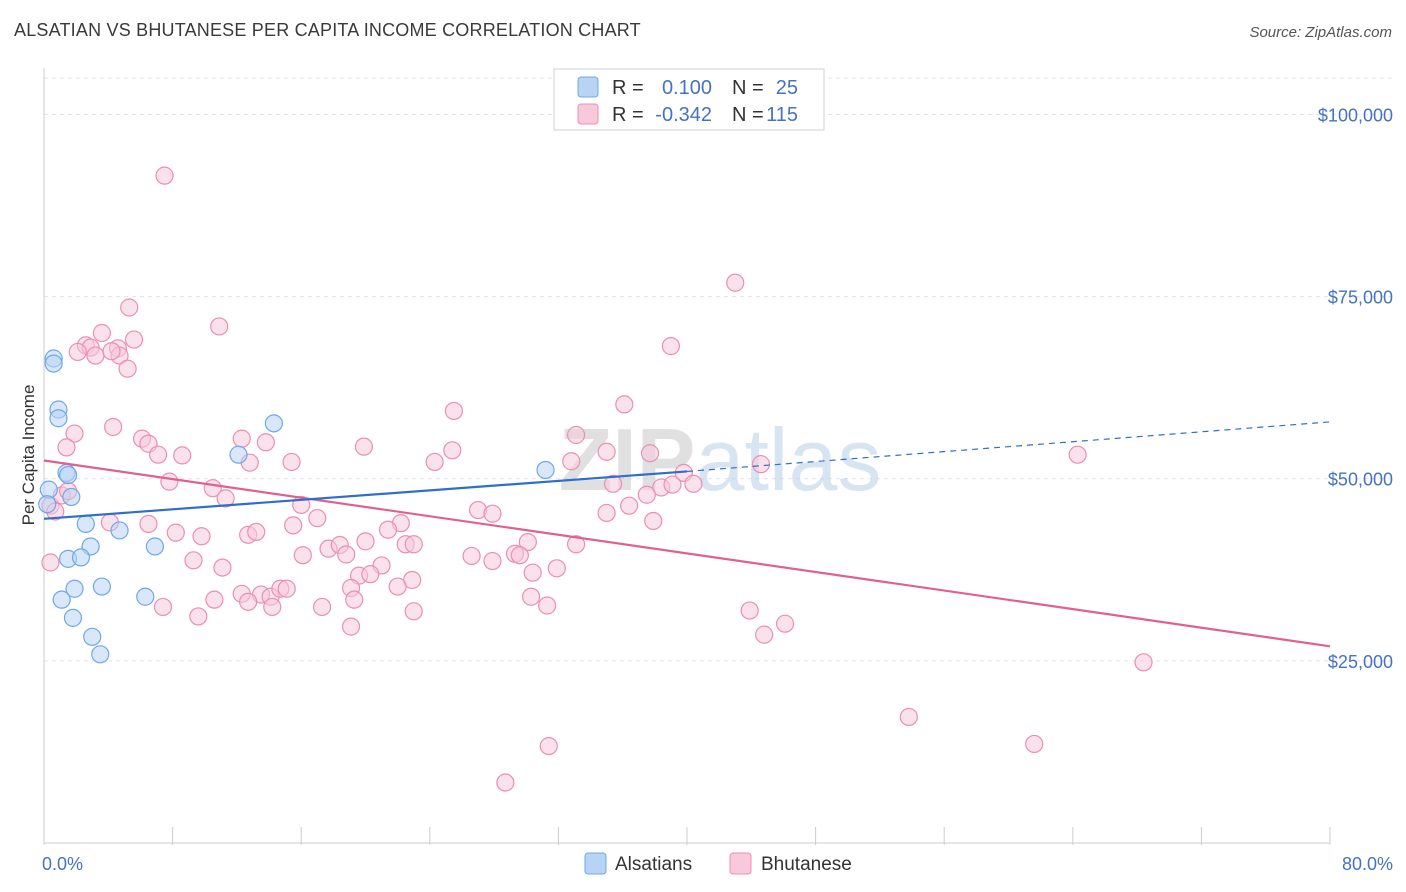 Image resolution: width=1406 pixels, height=892 pixels. What do you see at coordinates (787, 88) in the screenshot?
I see `legend-n-value-1: 25` at bounding box center [787, 88].